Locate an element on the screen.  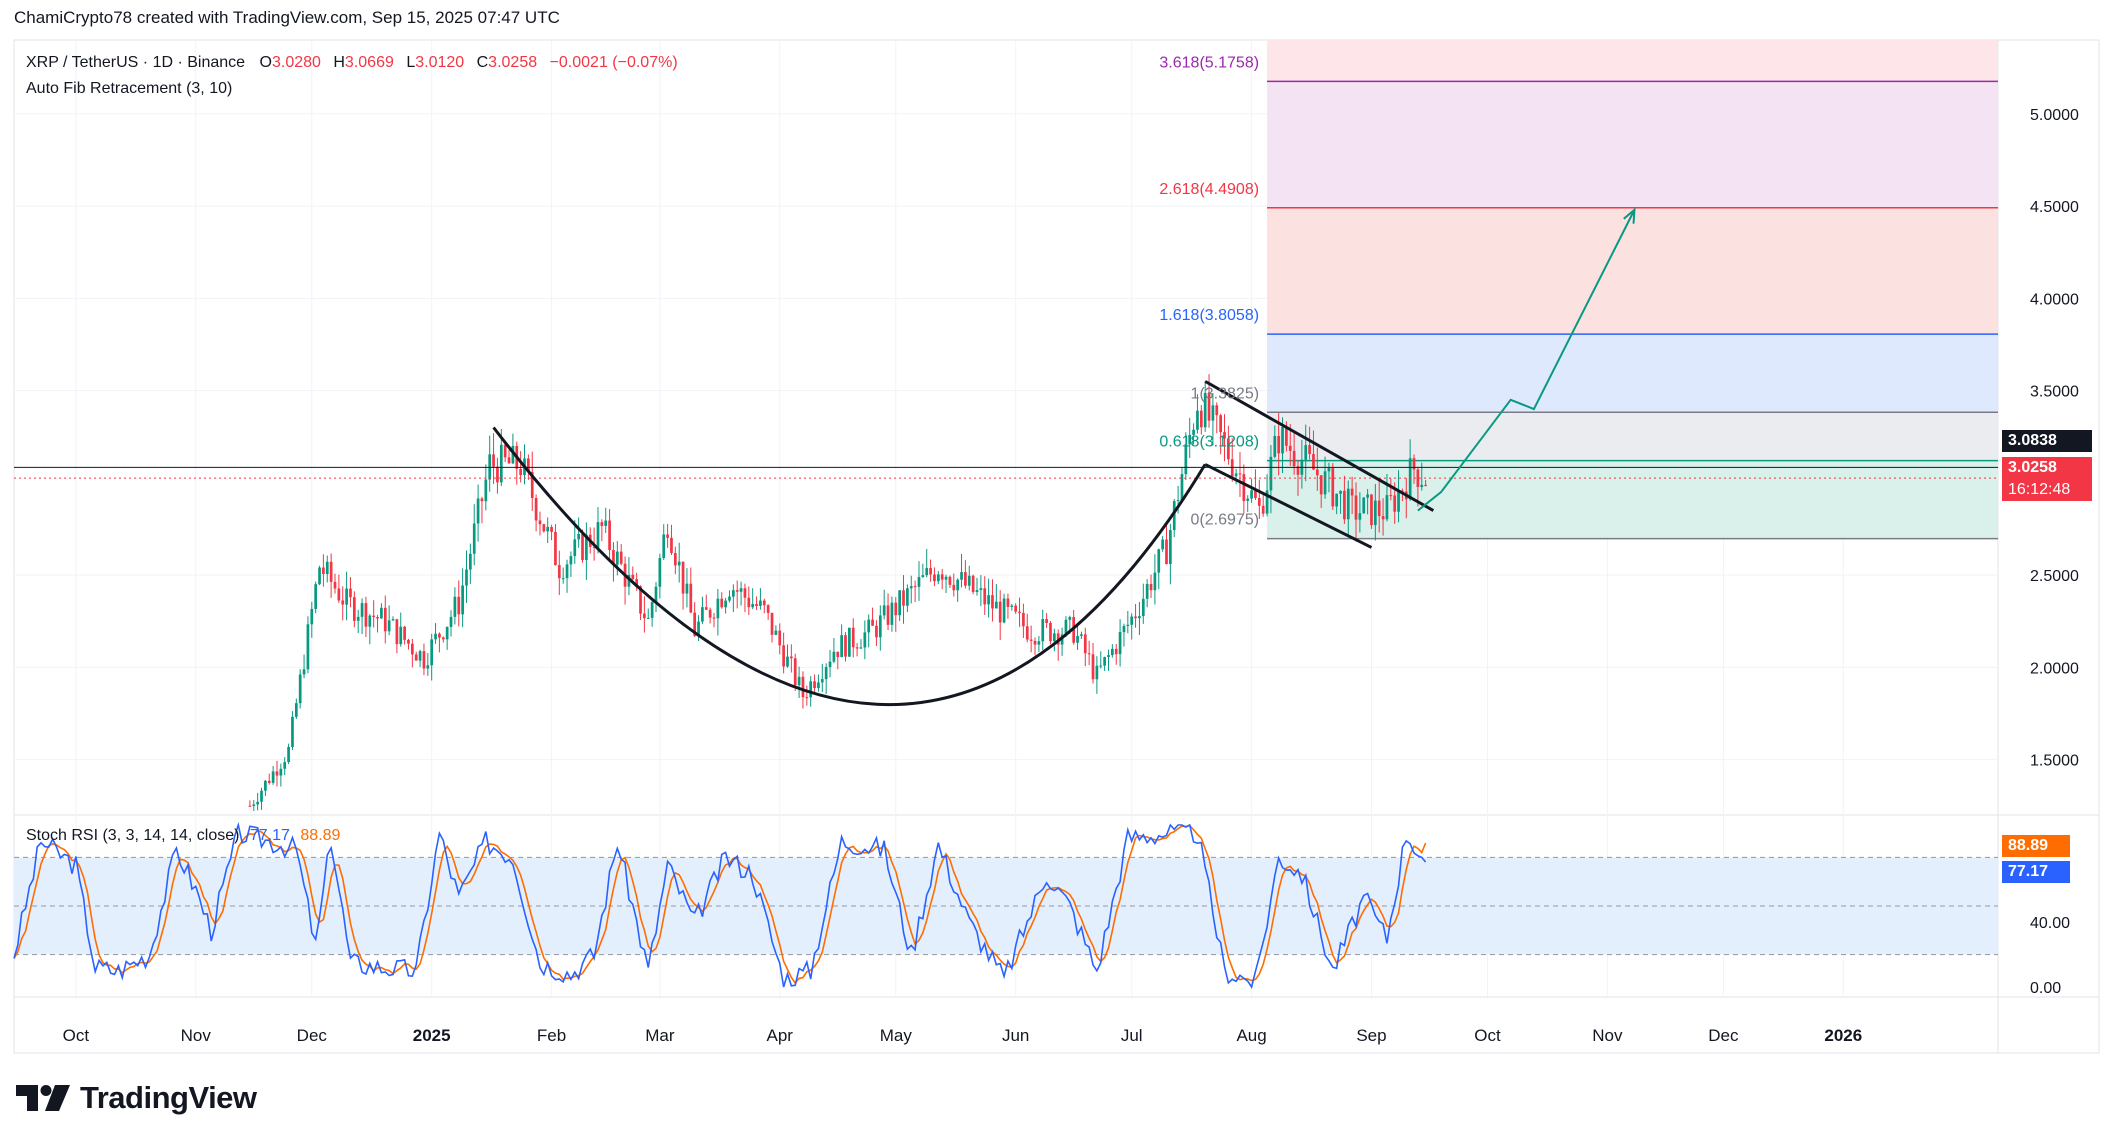
close-value: 3.0258 is located at coordinates (513, 62).